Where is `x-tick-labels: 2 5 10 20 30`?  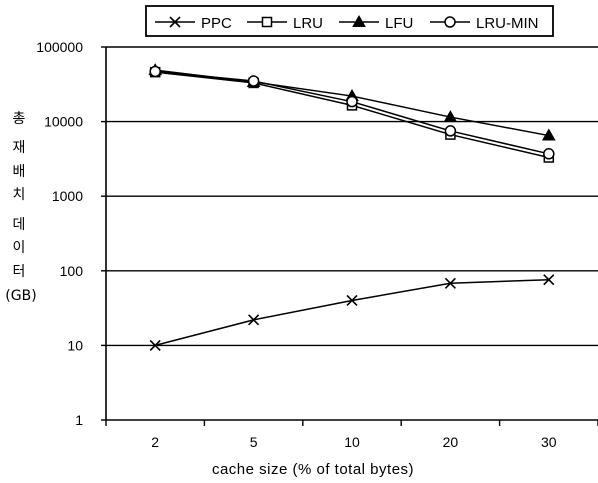
x-tick-labels: 2 5 10 20 30 is located at coordinates (353, 442).